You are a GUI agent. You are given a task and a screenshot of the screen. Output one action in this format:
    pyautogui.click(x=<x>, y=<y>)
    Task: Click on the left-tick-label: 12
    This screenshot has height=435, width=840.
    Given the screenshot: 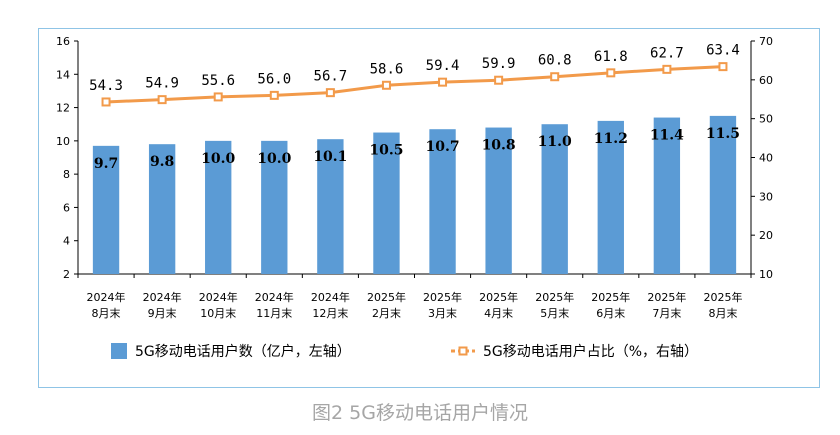 What is the action you would take?
    pyautogui.click(x=63, y=108)
    